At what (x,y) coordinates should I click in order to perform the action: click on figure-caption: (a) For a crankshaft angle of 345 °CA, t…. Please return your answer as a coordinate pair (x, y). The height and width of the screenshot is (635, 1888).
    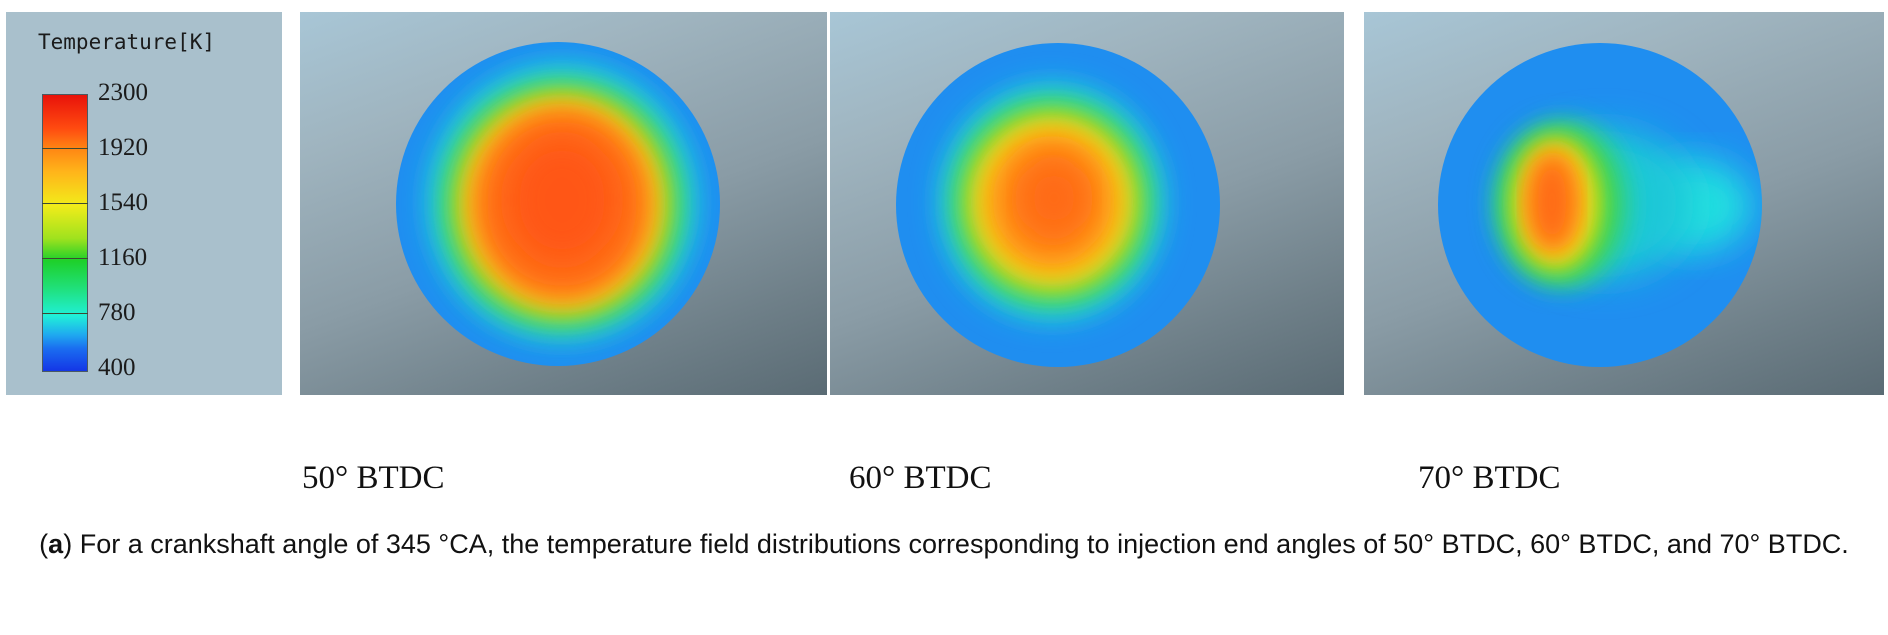
    Looking at the image, I should click on (944, 544).